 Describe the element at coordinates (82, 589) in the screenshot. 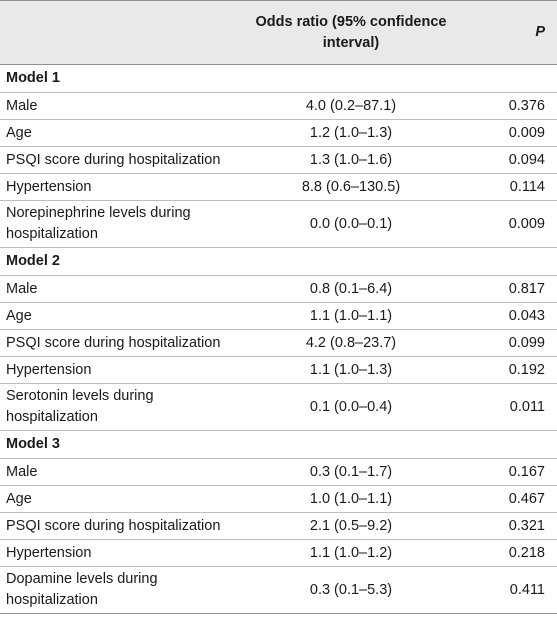

I see `row-label: Dopamine levels during hospitalization` at that location.